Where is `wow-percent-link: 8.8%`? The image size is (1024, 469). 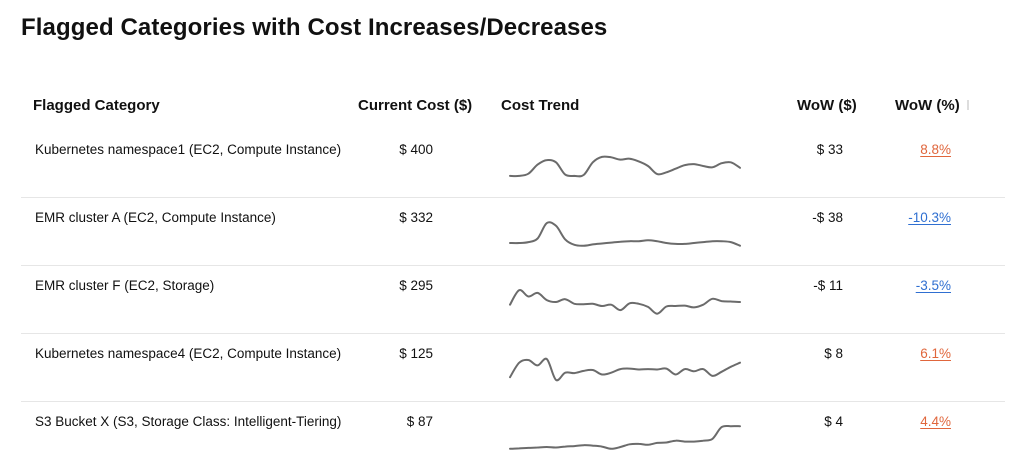 wow-percent-link: 8.8% is located at coordinates (935, 149).